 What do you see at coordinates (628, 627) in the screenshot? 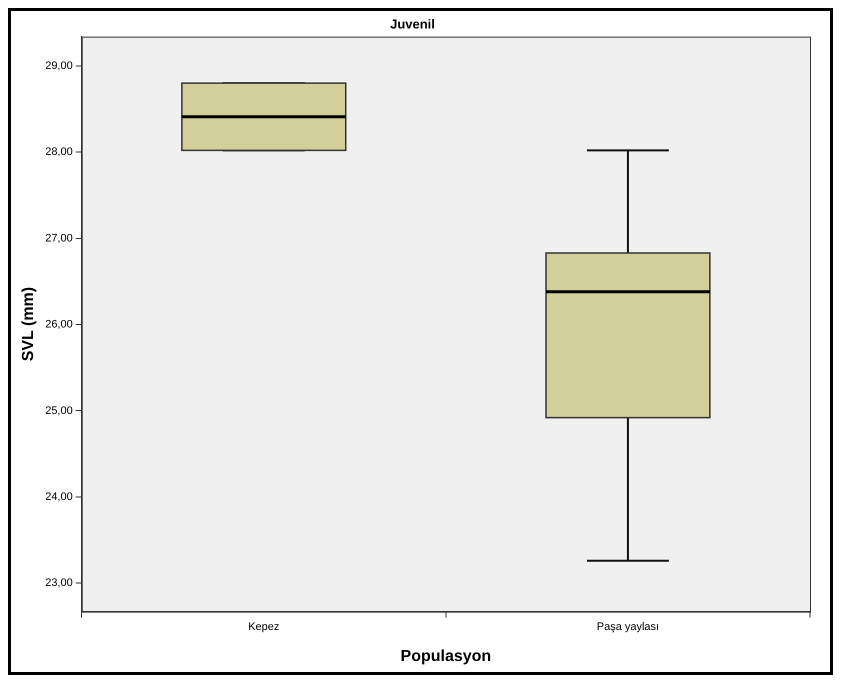
I see `x-tick-label: Paşa yaylası` at bounding box center [628, 627].